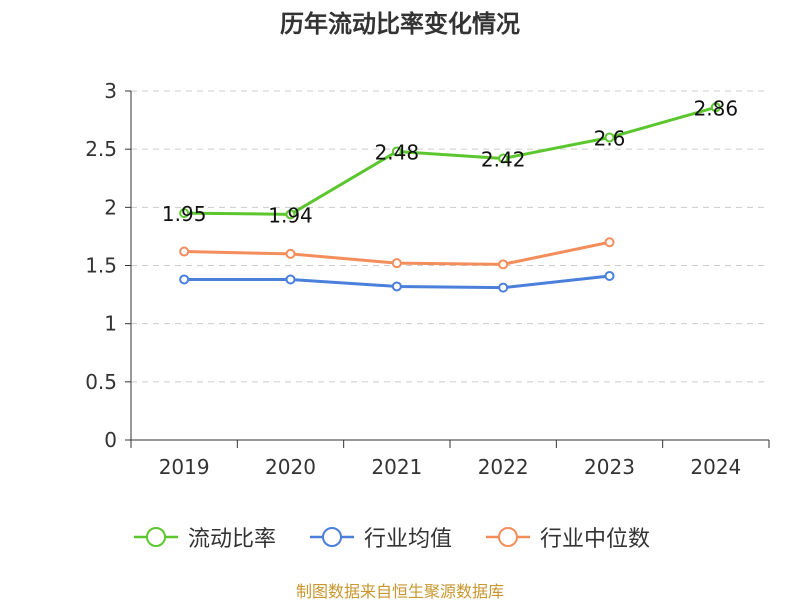 The image size is (800, 602). Describe the element at coordinates (184, 467) in the screenshot. I see `x-tick-label: 2019` at that location.